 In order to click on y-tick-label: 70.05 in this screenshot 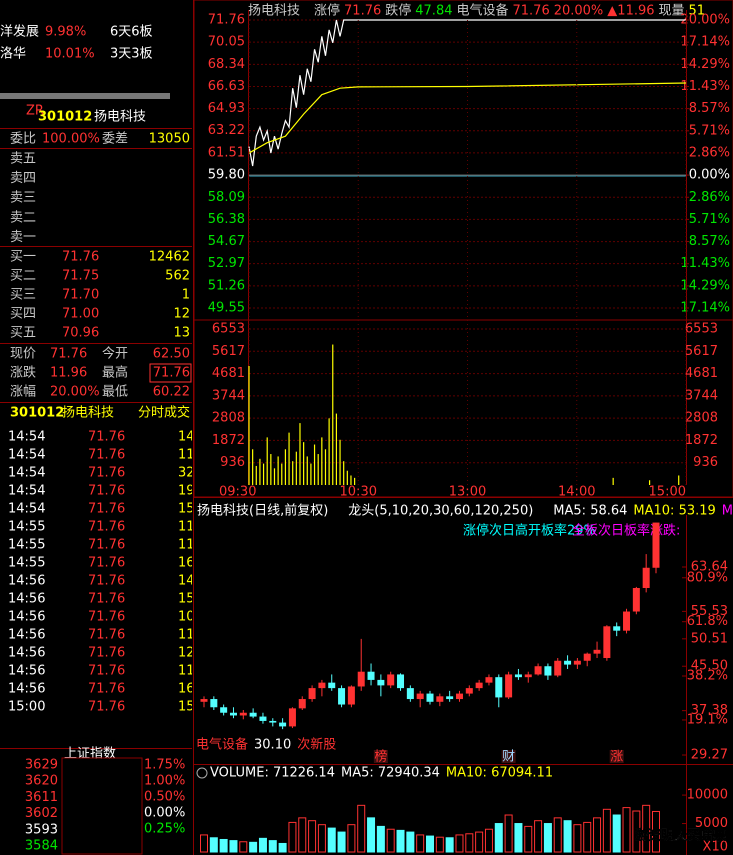, I will do `click(226, 42)`.